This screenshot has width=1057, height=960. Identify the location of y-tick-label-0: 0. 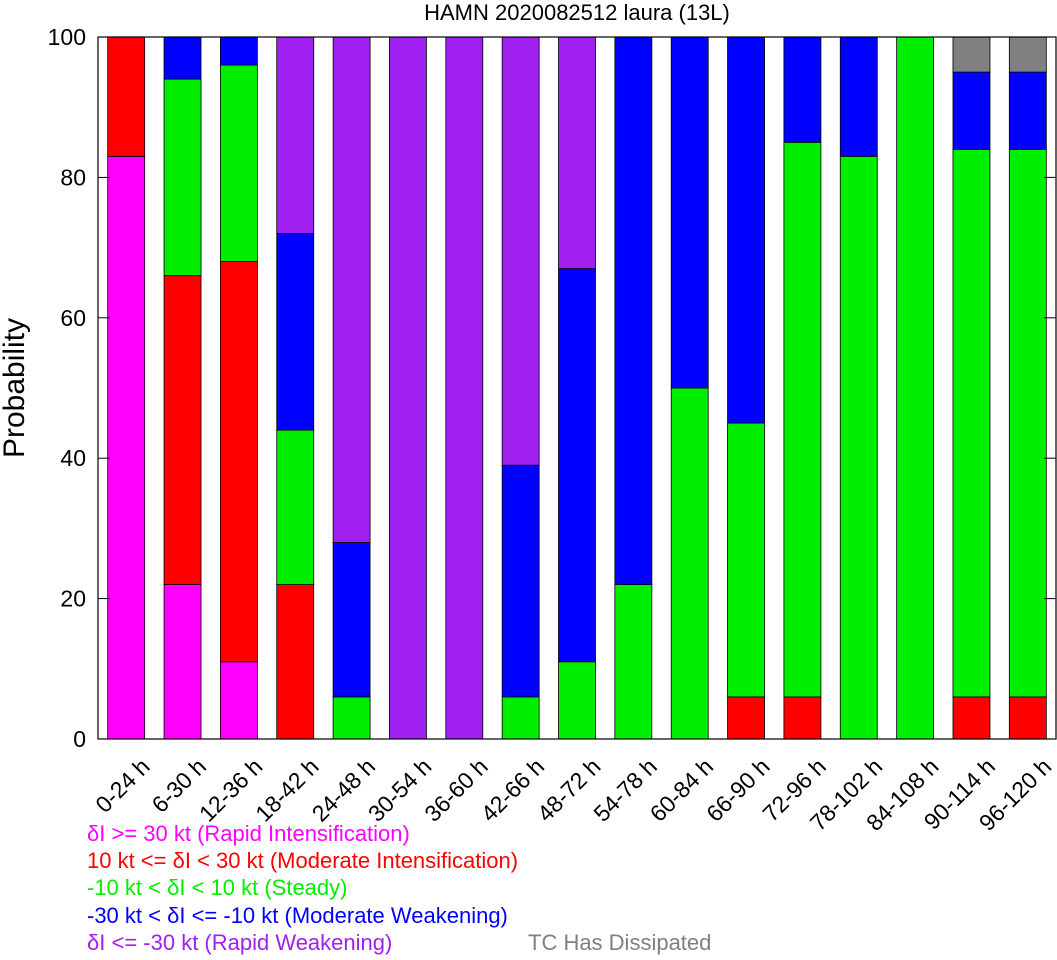
(79, 739).